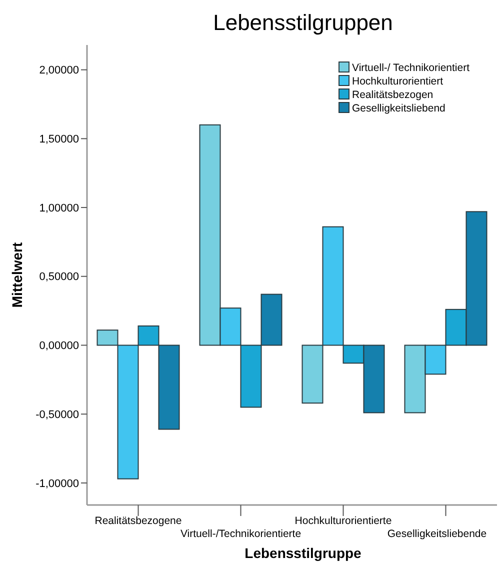 The image size is (499, 566). Describe the element at coordinates (398, 82) in the screenshot. I see `legend-label: Hochkulturorientiert` at that location.